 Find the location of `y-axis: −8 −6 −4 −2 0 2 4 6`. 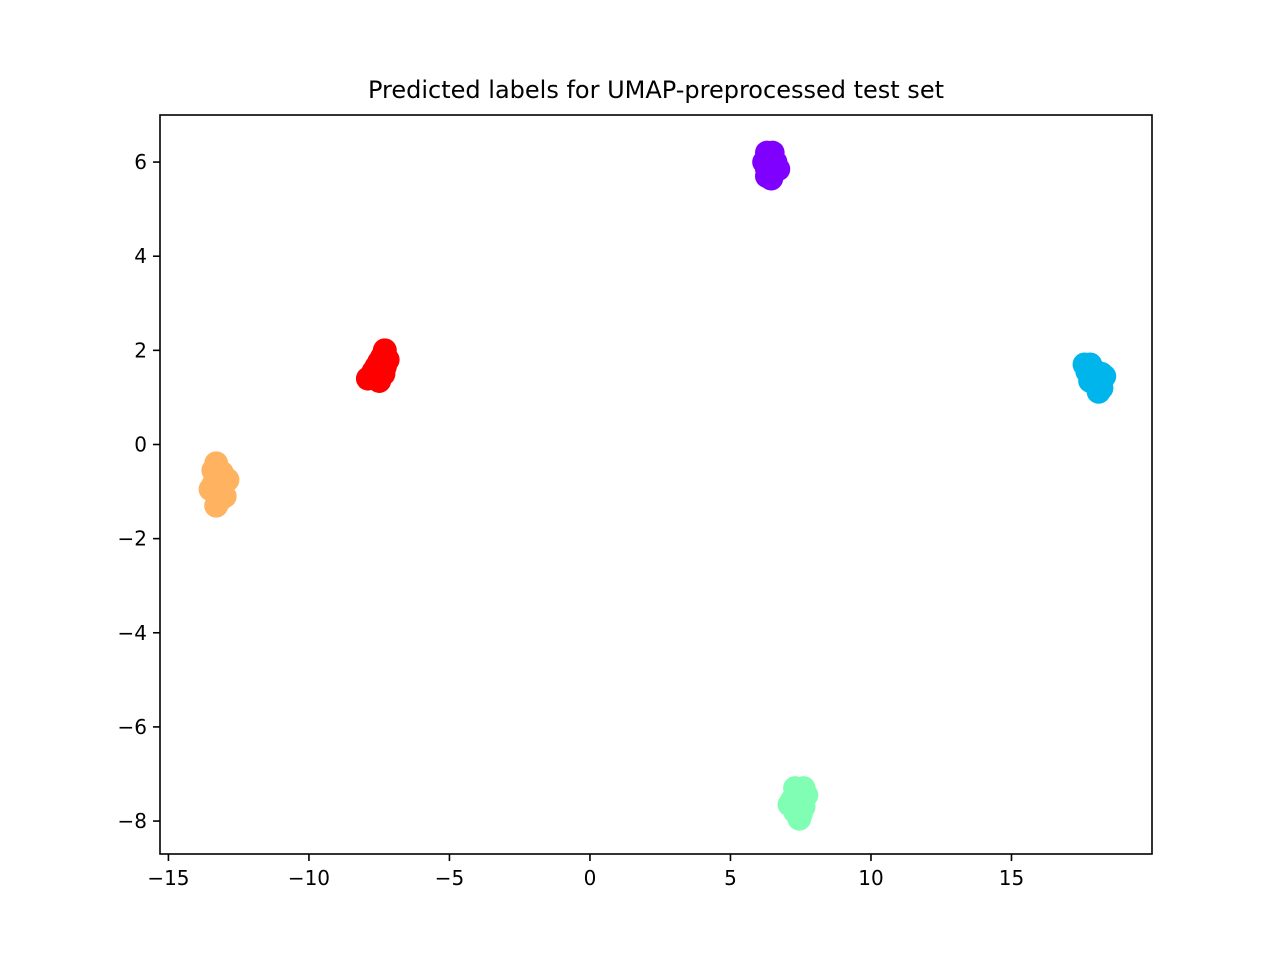

y-axis: −8 −6 −4 −2 0 2 4 6 is located at coordinates (139, 491).